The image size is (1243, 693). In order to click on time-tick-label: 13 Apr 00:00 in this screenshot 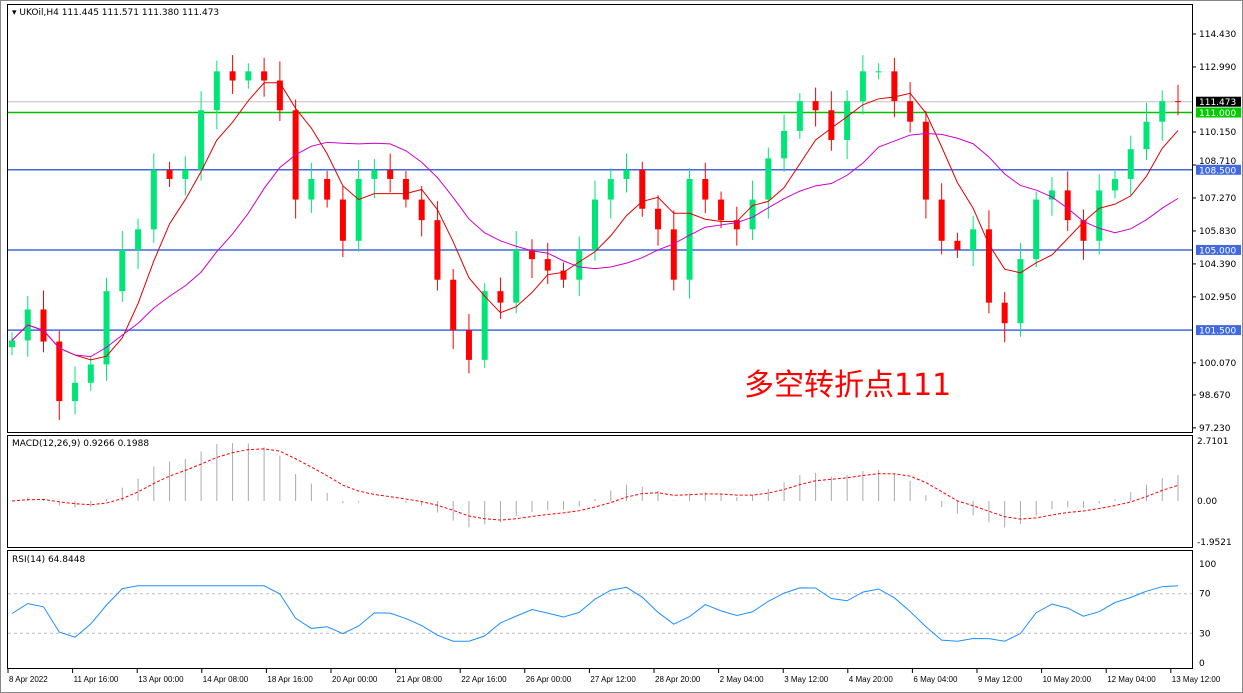, I will do `click(161, 679)`.